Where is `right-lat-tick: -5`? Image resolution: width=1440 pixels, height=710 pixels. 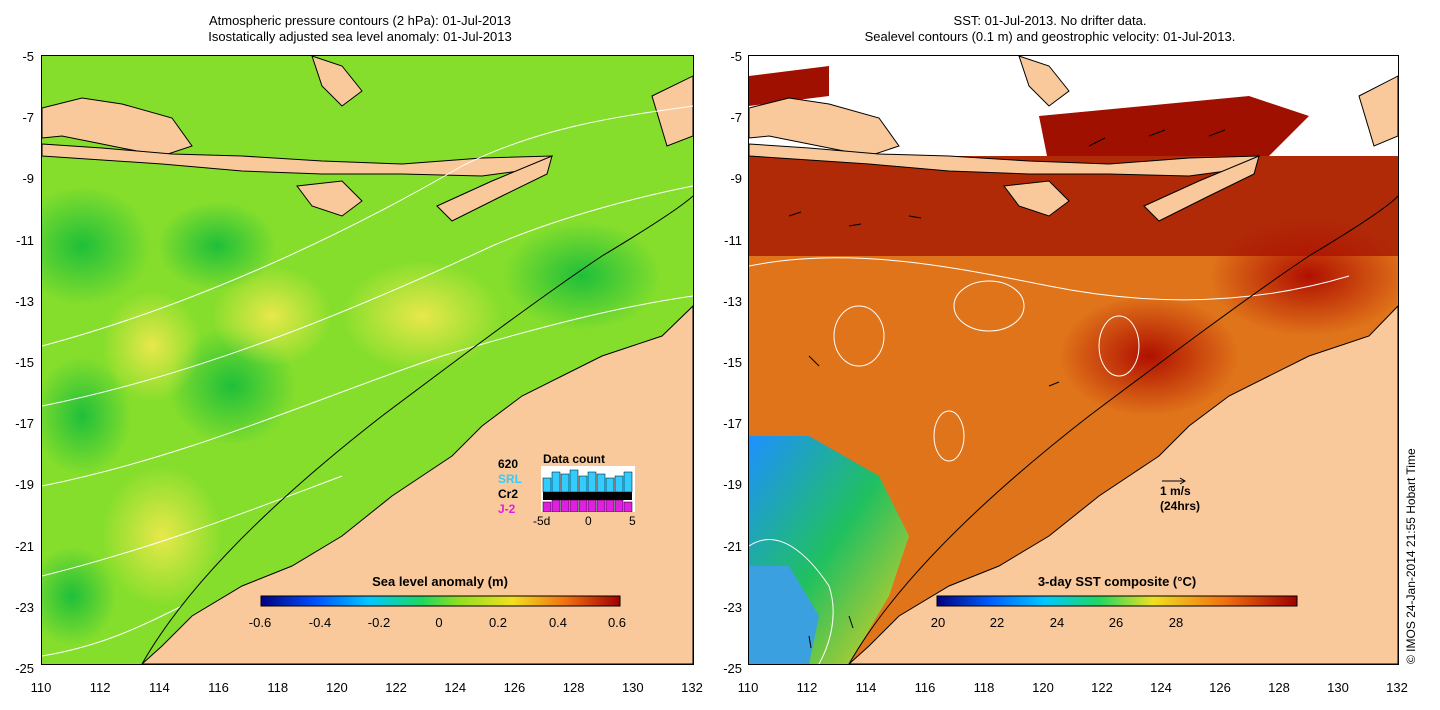
right-lat-tick: -5 is located at coordinates (736, 56).